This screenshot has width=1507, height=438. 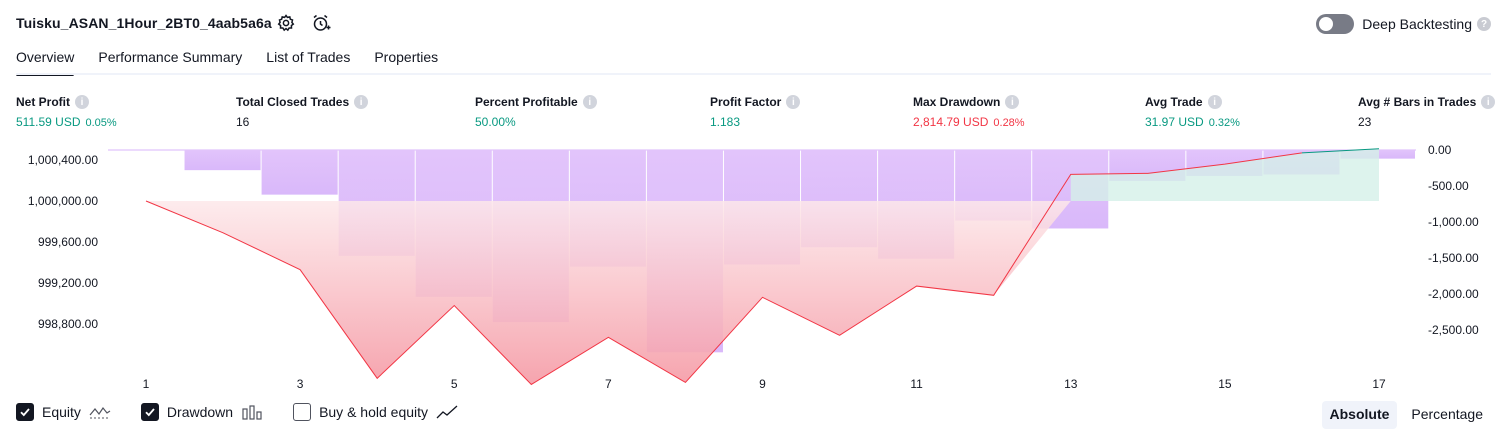 I want to click on tab-overview: Overview, so click(x=45, y=61).